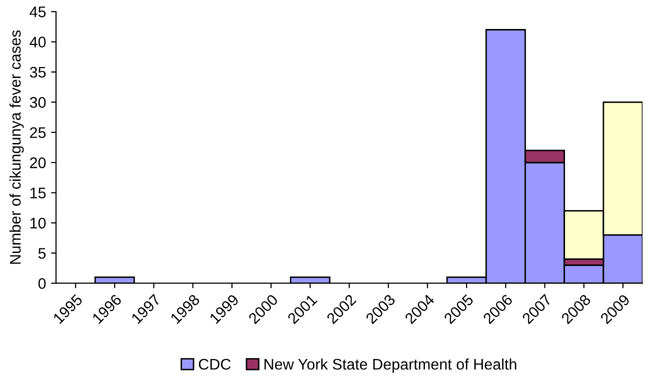 The height and width of the screenshot is (388, 659). What do you see at coordinates (38, 162) in the screenshot?
I see `y-tick-label: 20` at bounding box center [38, 162].